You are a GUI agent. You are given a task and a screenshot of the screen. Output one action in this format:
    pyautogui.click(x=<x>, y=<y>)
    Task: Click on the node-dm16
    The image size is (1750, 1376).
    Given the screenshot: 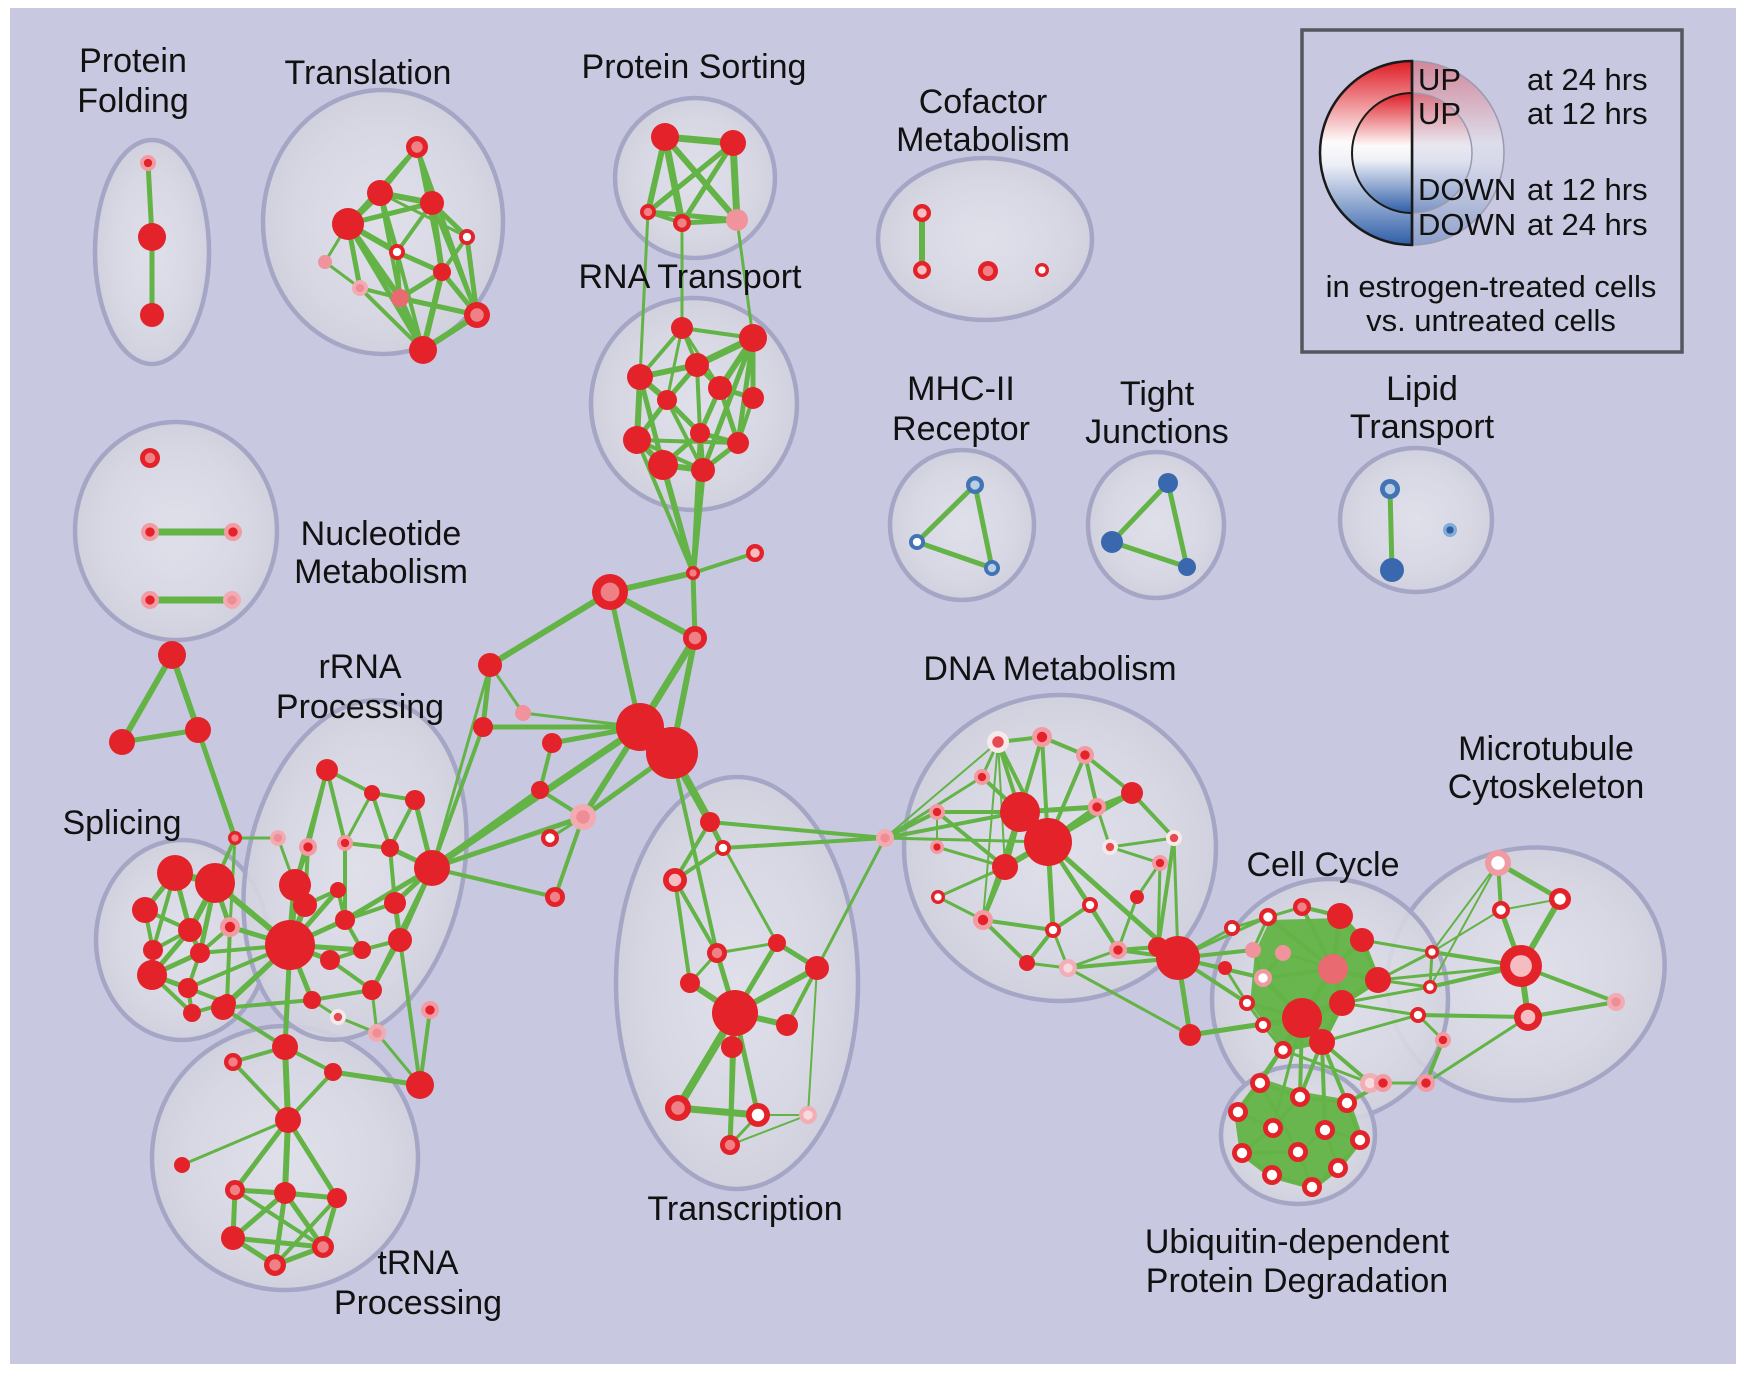 What is the action you would take?
    pyautogui.click(x=1053, y=930)
    